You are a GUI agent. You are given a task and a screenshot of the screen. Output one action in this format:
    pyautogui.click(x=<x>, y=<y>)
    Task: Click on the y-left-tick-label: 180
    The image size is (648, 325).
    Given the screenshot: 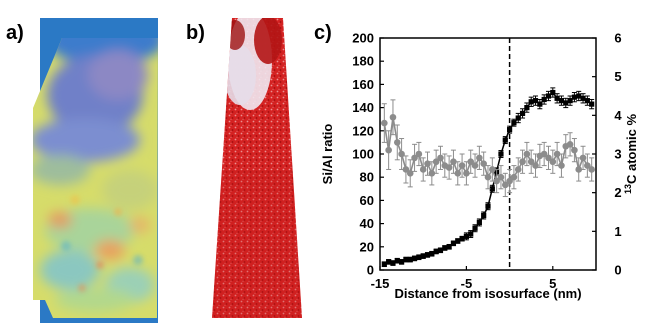 What is the action you would take?
    pyautogui.click(x=363, y=61)
    